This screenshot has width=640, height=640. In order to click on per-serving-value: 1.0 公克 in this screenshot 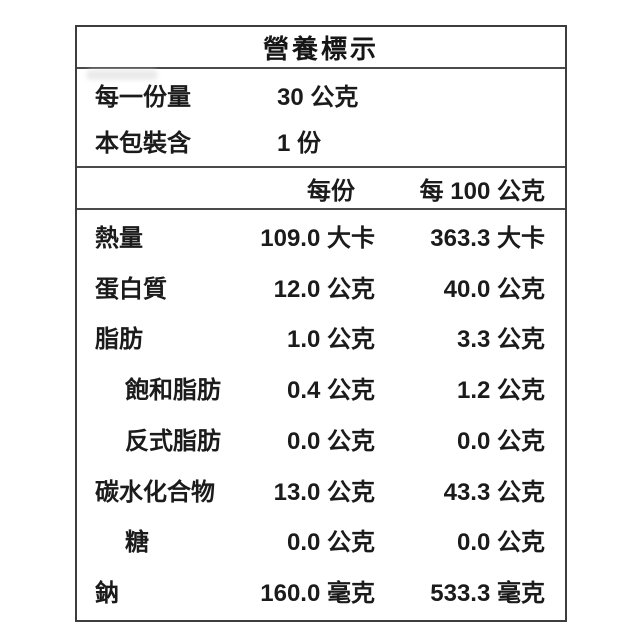, I will do `click(330, 340)`.